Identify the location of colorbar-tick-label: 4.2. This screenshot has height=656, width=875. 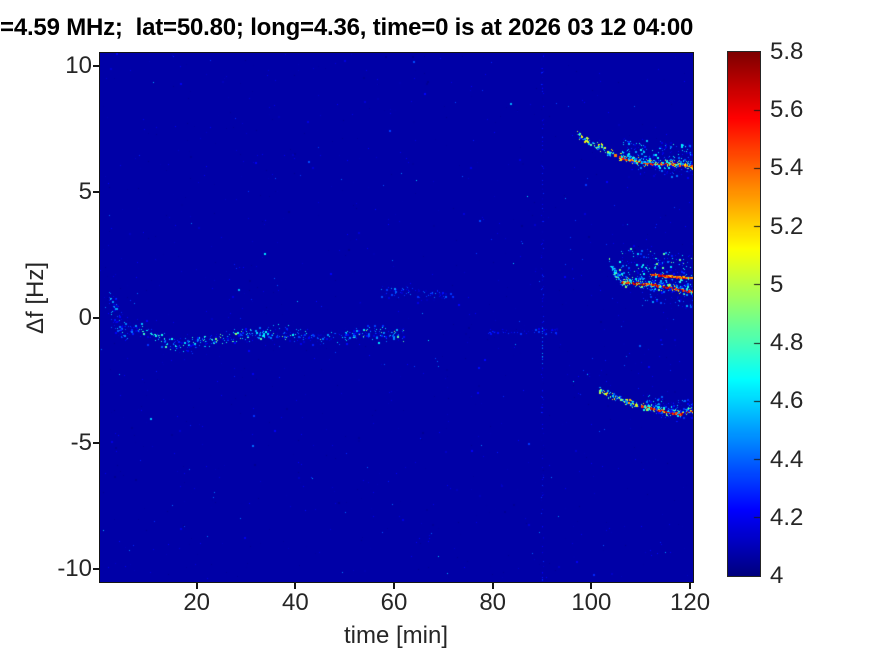
(787, 517).